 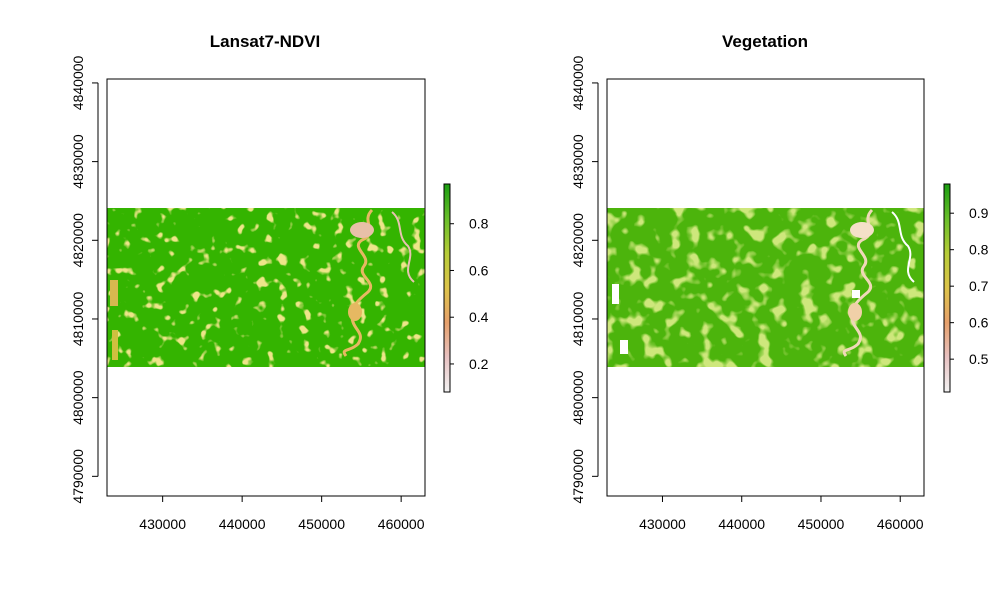 I want to click on colorbar-ticks: 0.2 0.4 0.6 0.8, so click(x=469, y=294).